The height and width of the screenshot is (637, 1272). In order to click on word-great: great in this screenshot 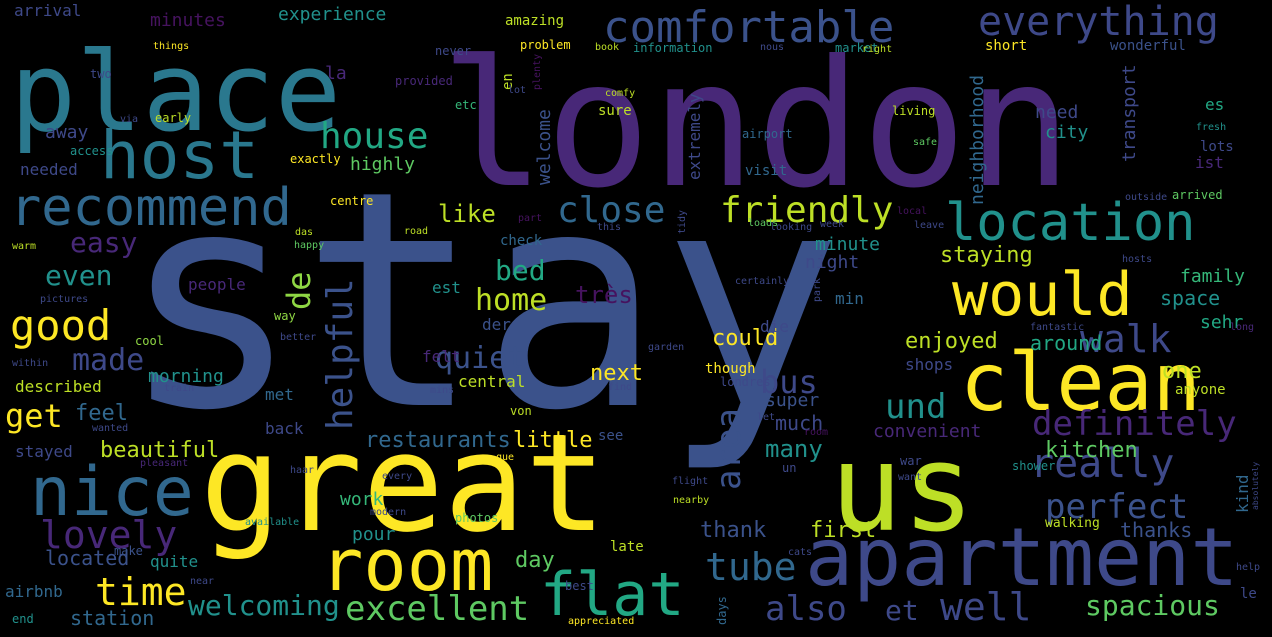, I will do `click(403, 483)`.